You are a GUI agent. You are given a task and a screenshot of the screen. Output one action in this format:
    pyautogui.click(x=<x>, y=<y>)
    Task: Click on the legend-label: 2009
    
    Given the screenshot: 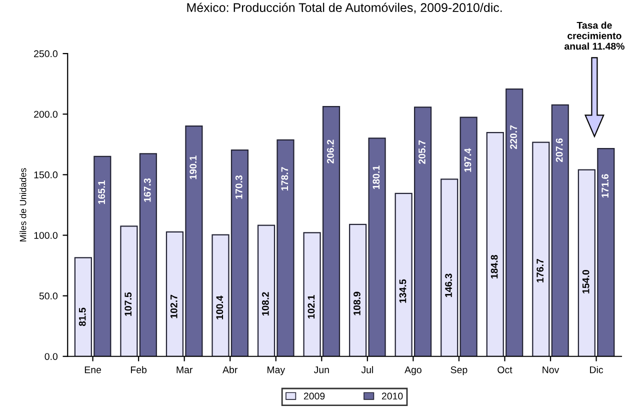 What is the action you would take?
    pyautogui.click(x=314, y=396)
    